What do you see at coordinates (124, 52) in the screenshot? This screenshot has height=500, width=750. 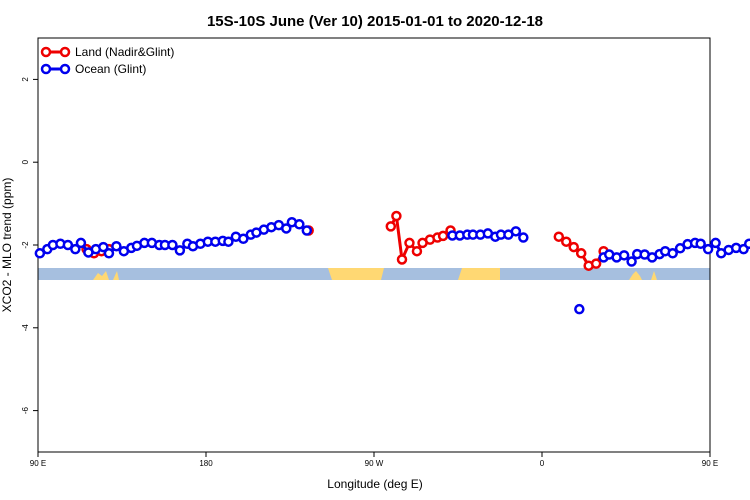 I see `legend-land-label: Land (Nadir&Glint)` at bounding box center [124, 52].